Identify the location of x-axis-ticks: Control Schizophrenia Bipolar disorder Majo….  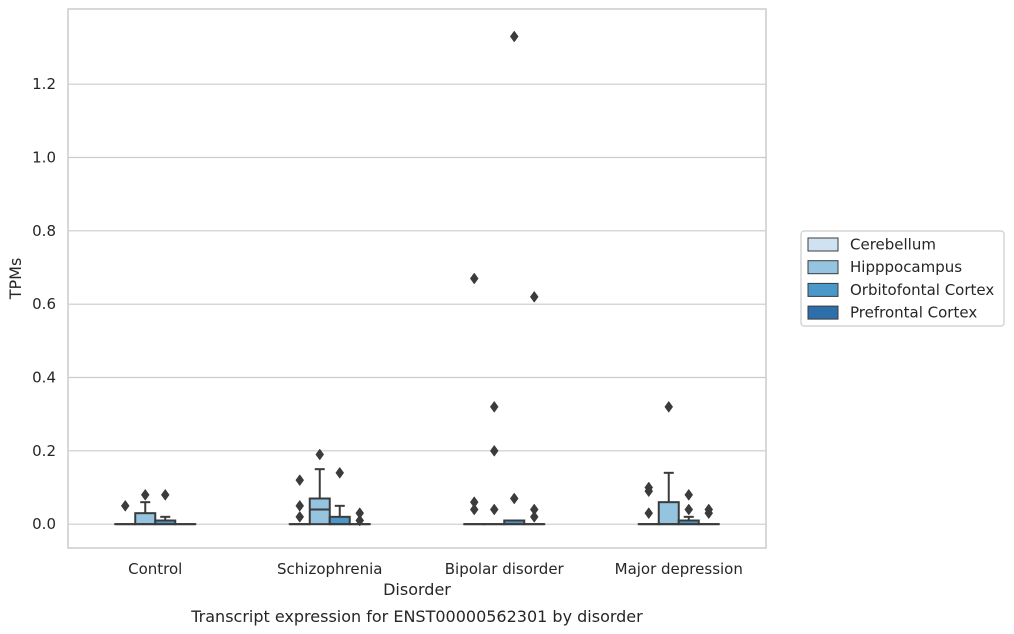
(435, 569).